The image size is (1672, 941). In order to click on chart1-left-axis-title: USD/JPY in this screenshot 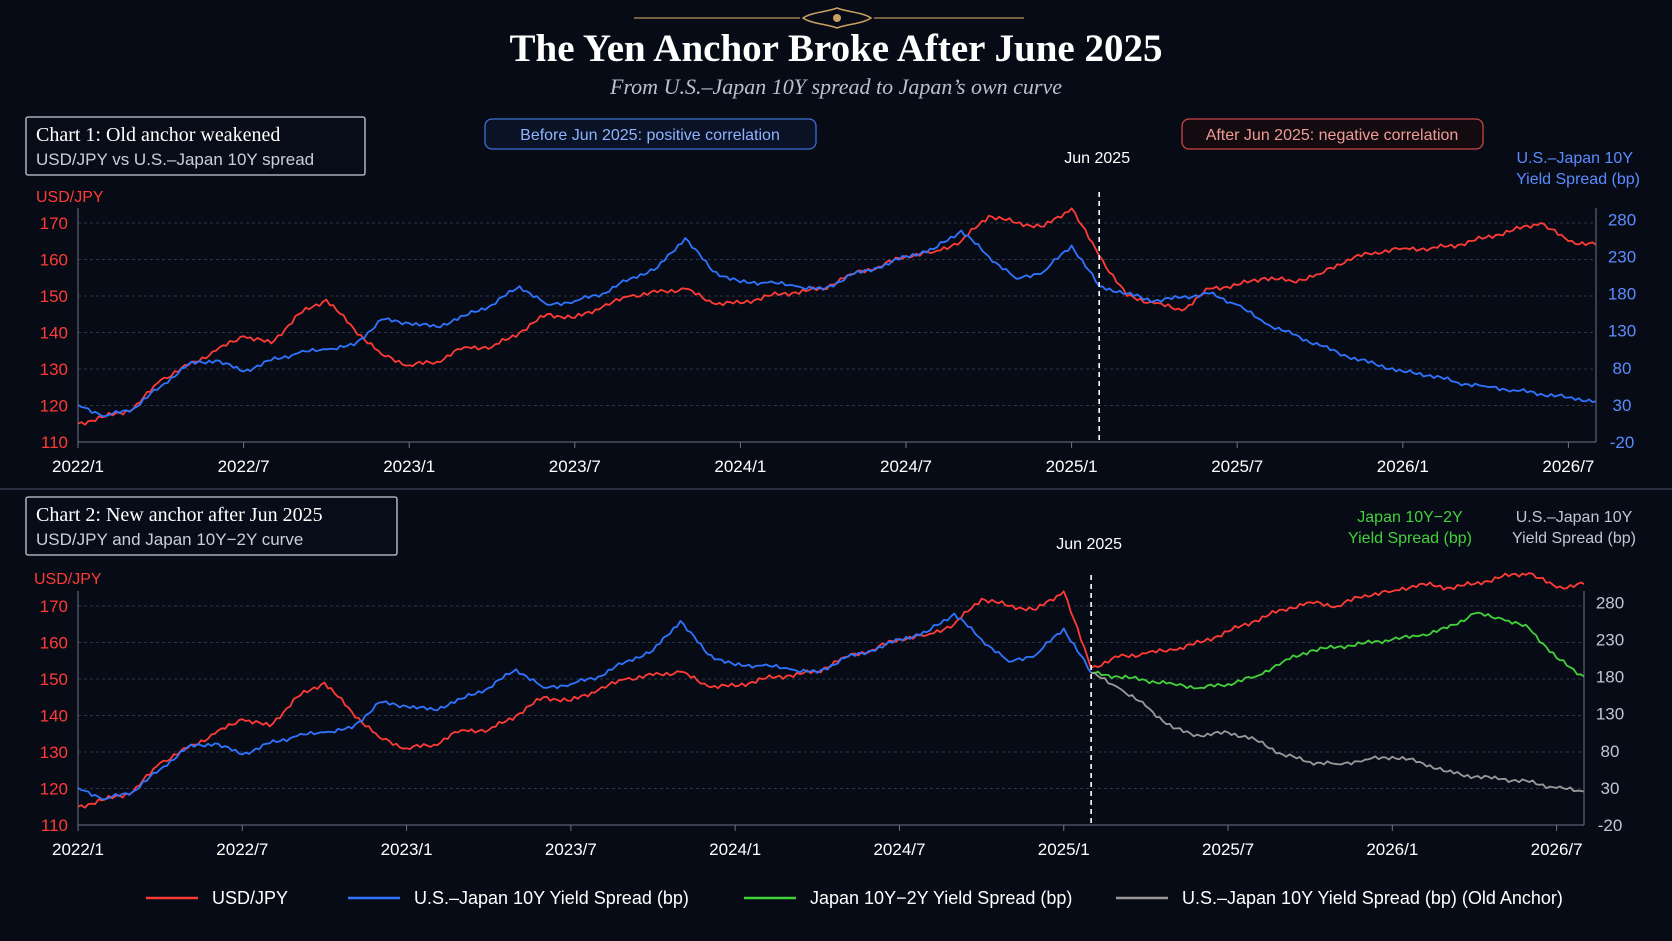, I will do `click(70, 197)`.